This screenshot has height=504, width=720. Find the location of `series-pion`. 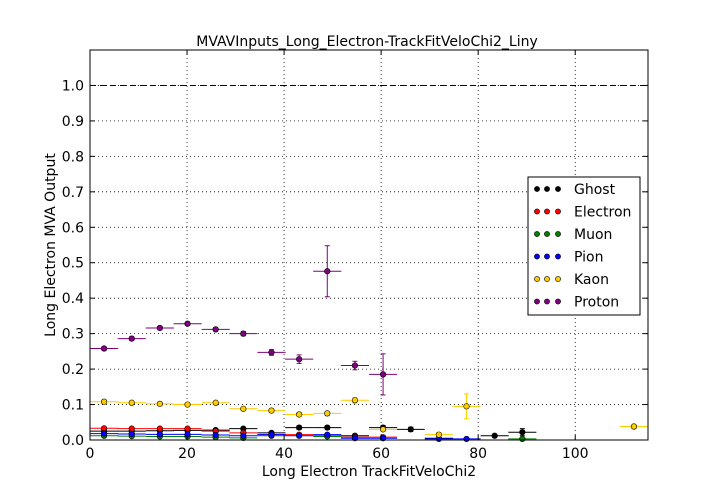

series-pion is located at coordinates (285, 436).